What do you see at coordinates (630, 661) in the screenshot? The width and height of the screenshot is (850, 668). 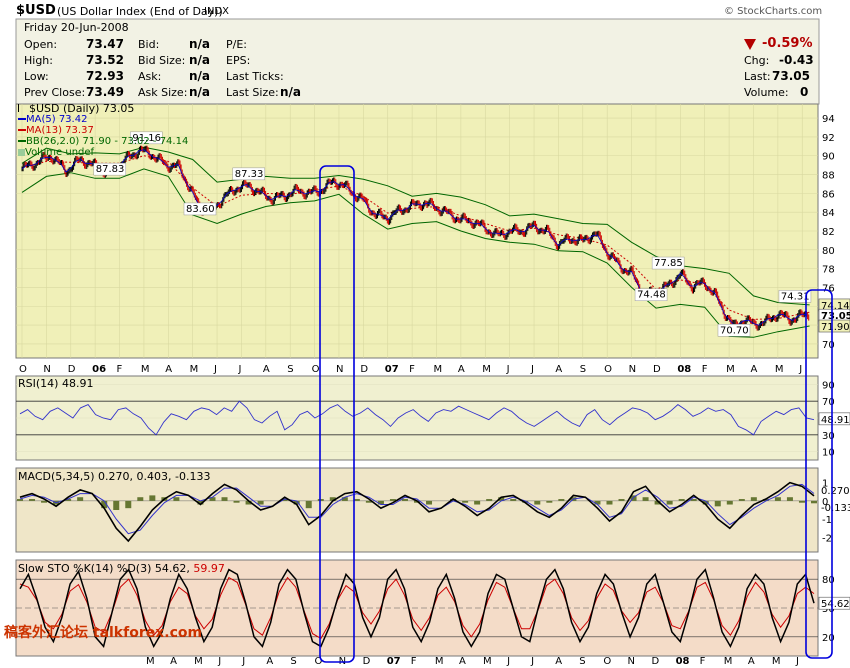 I see `sto-x-tick: N` at bounding box center [630, 661].